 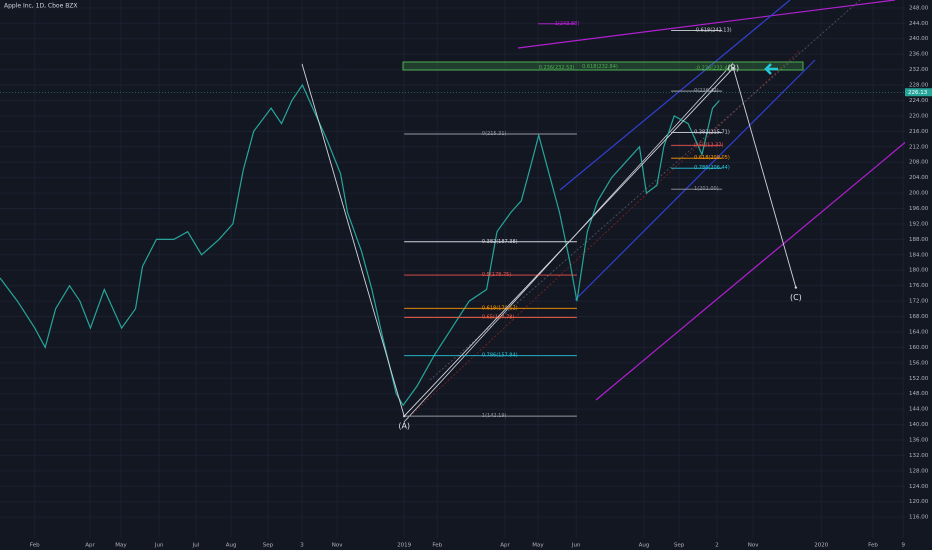 What do you see at coordinates (919, 456) in the screenshot?
I see `y-tick-label: 132.00` at bounding box center [919, 456].